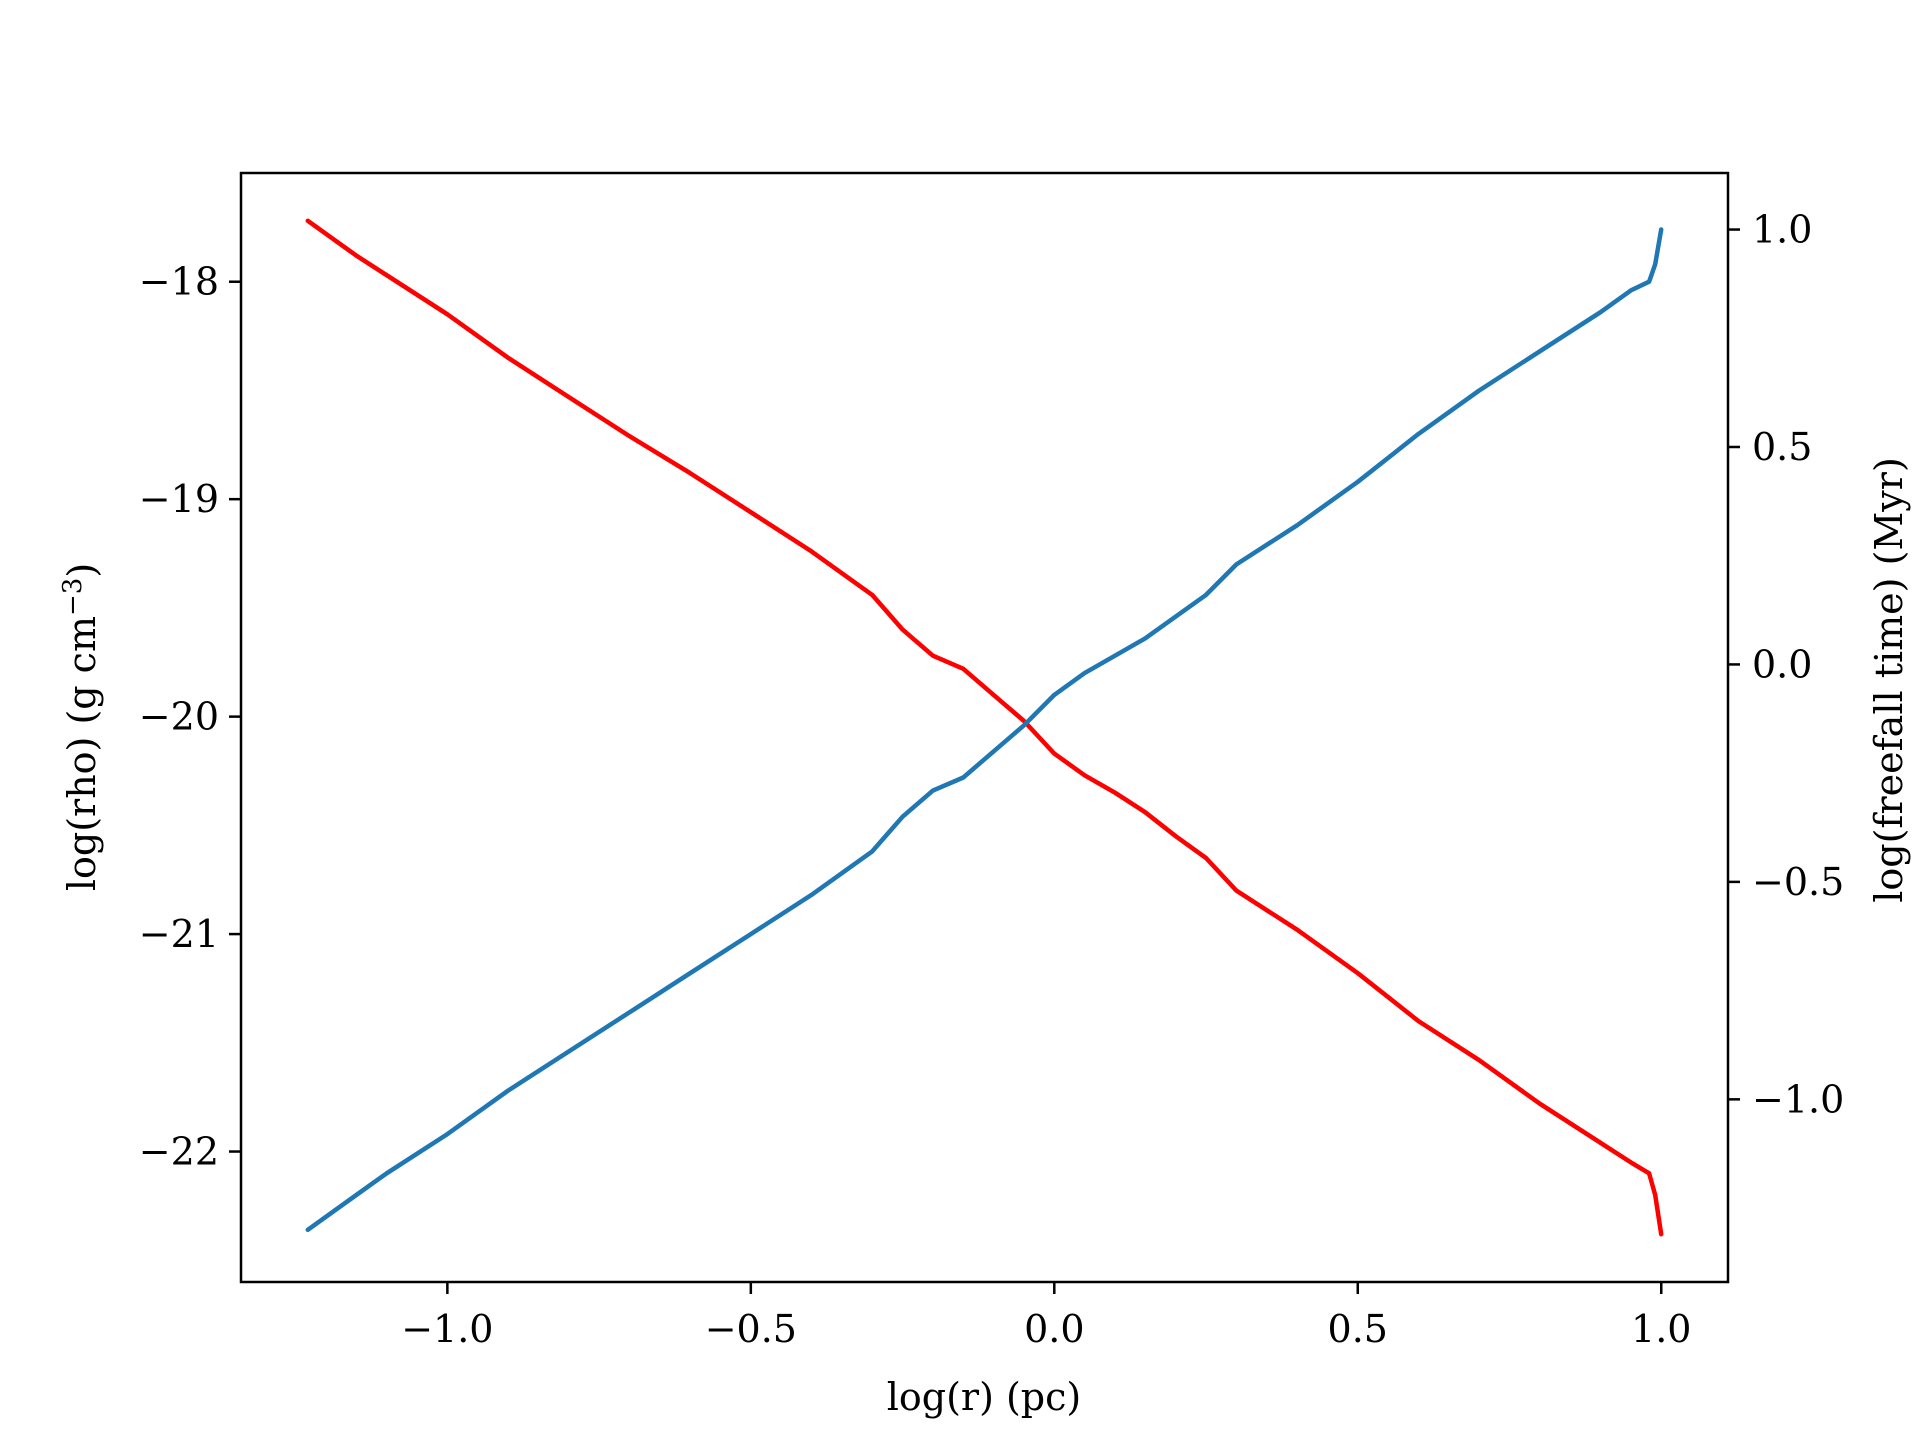 This screenshot has height=1440, width=1920. What do you see at coordinates (1358, 1329) in the screenshot?
I see `x-tick-label: 0.5` at bounding box center [1358, 1329].